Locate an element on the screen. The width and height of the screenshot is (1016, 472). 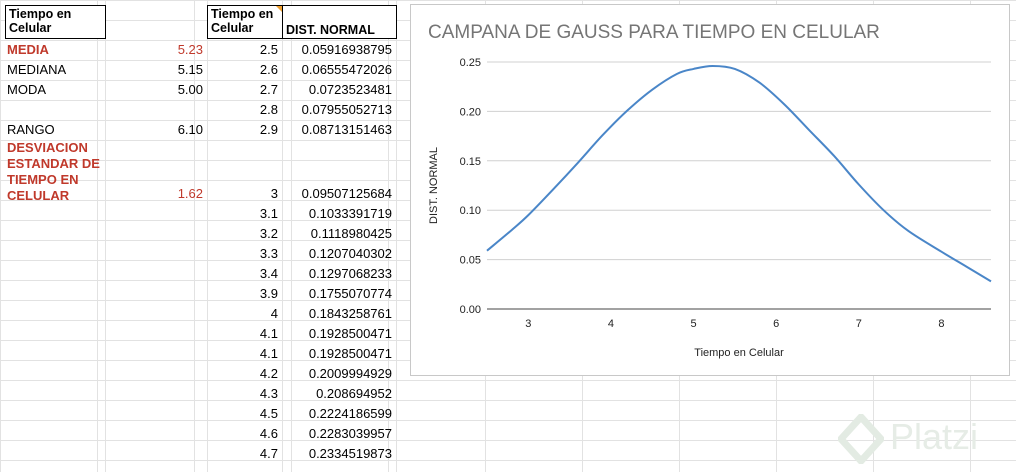
stat-value: 6.10 is located at coordinates (190, 129).